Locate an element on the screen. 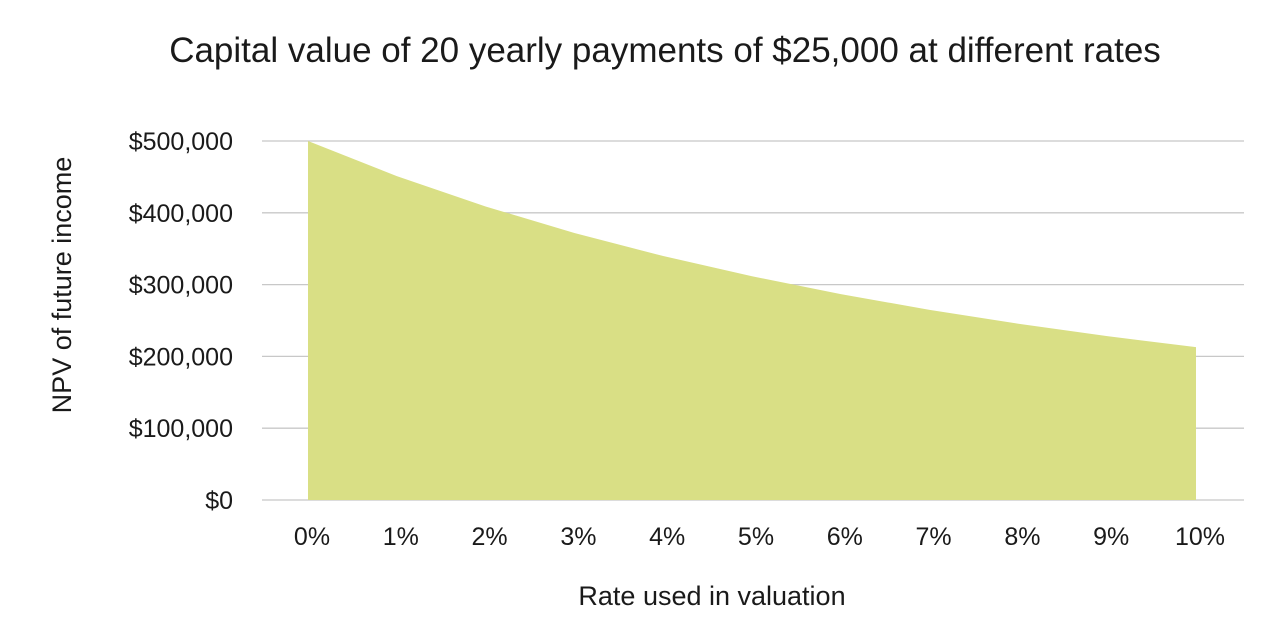  x-tick-label: 5% is located at coordinates (756, 537).